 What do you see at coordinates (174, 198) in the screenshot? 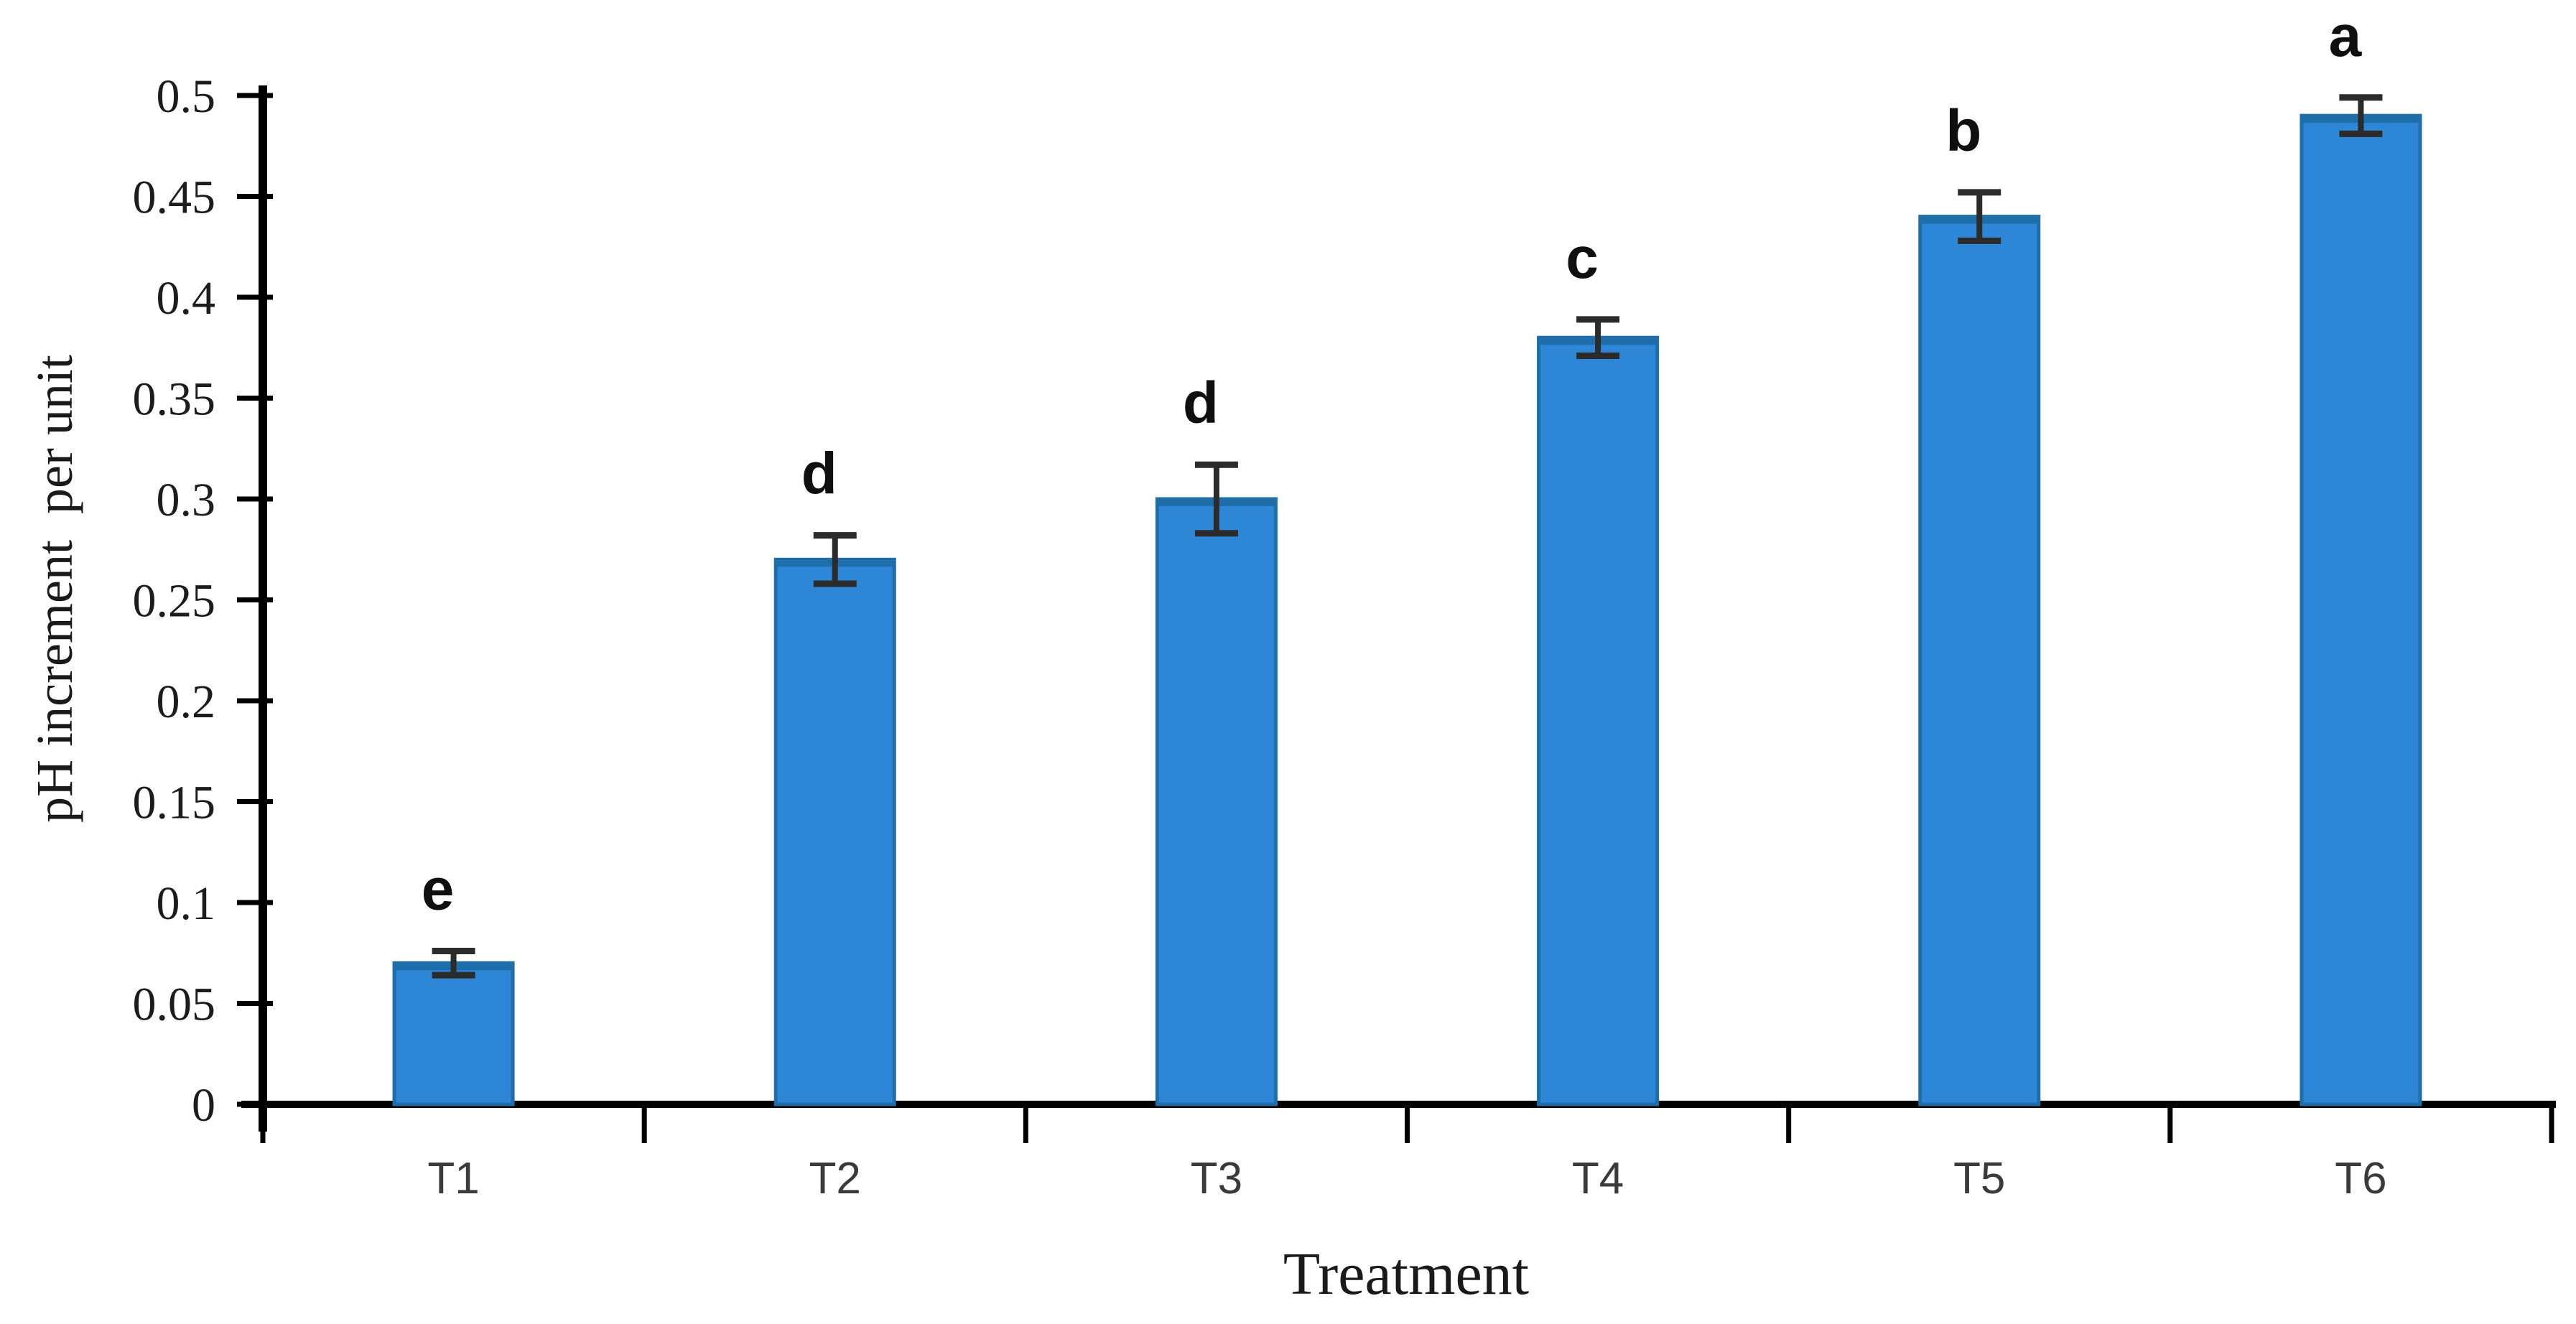
I see `y-tick-label: 0.45` at bounding box center [174, 198].